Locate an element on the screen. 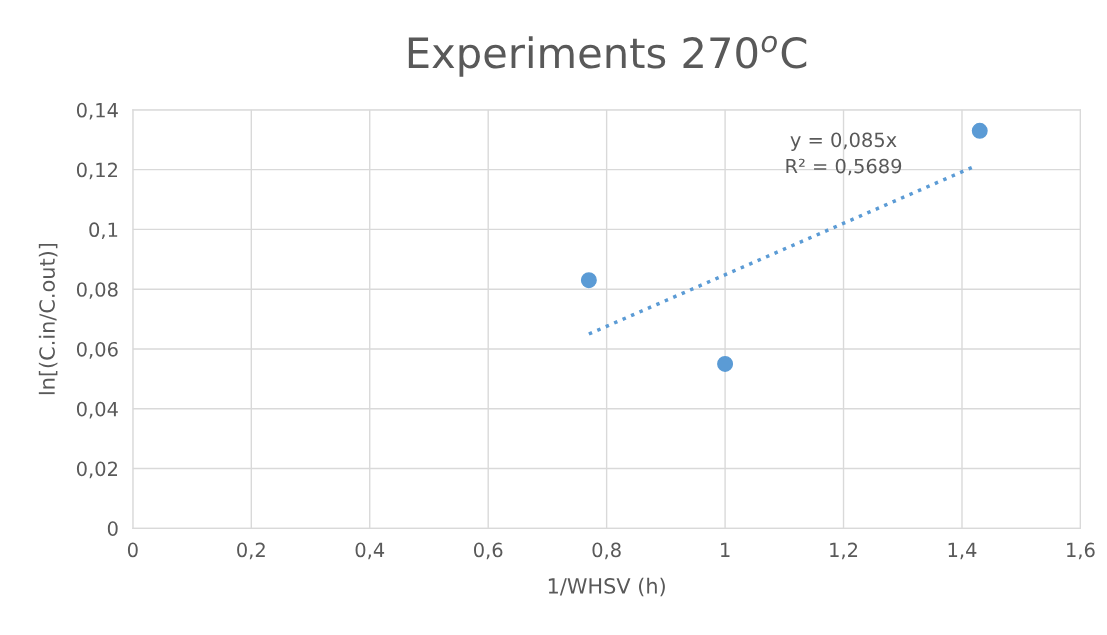  y-tick-label: 0,02 is located at coordinates (96, 470).